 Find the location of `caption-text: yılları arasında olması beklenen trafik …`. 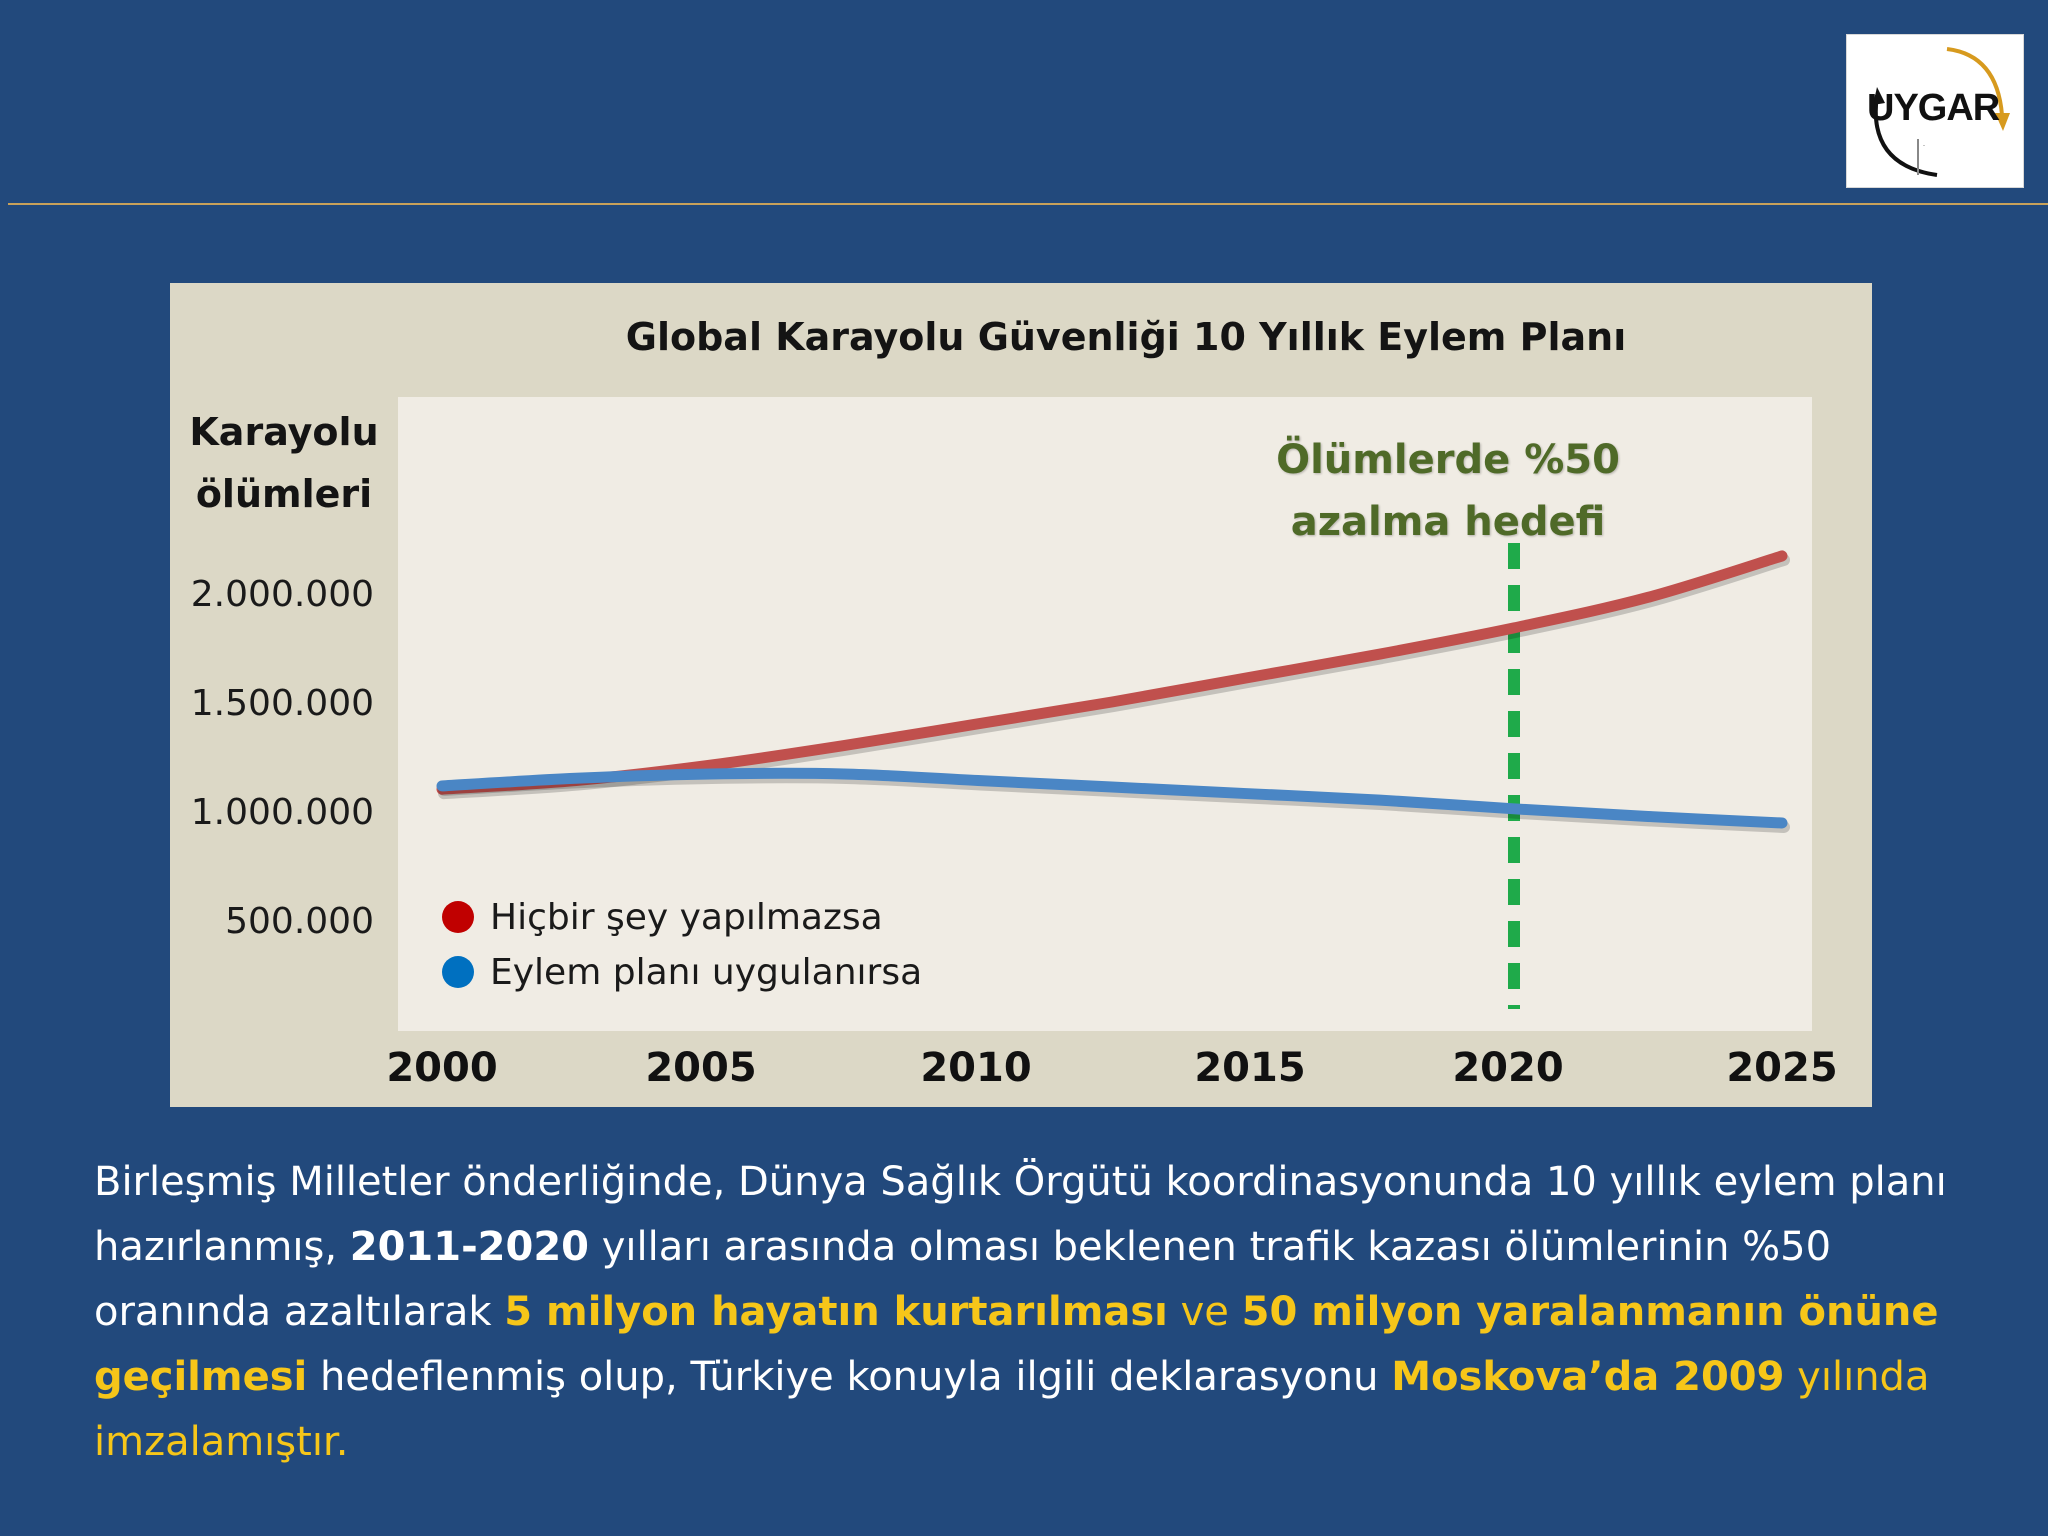

caption-text: yılları arasında olması beklenen trafik … is located at coordinates (963, 1279).